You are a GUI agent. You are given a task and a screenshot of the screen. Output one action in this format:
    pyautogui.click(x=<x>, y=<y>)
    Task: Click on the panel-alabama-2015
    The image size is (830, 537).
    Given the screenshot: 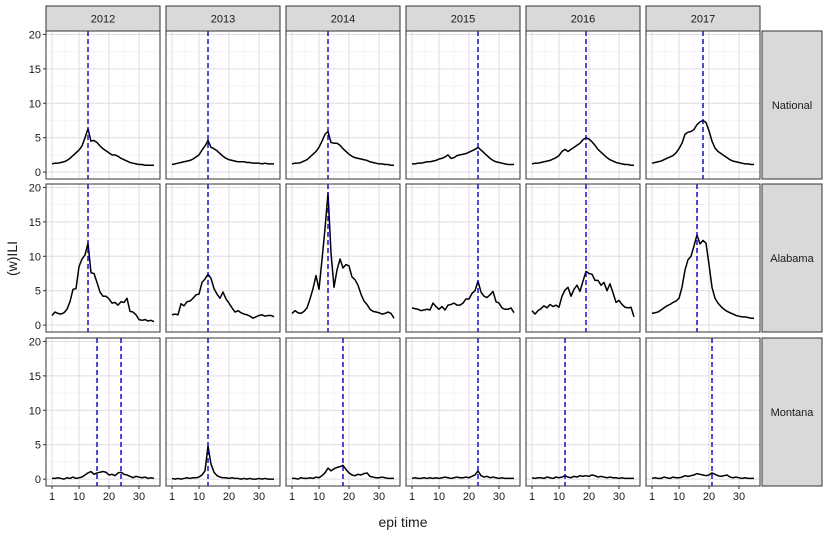 What is the action you would take?
    pyautogui.click(x=463, y=258)
    